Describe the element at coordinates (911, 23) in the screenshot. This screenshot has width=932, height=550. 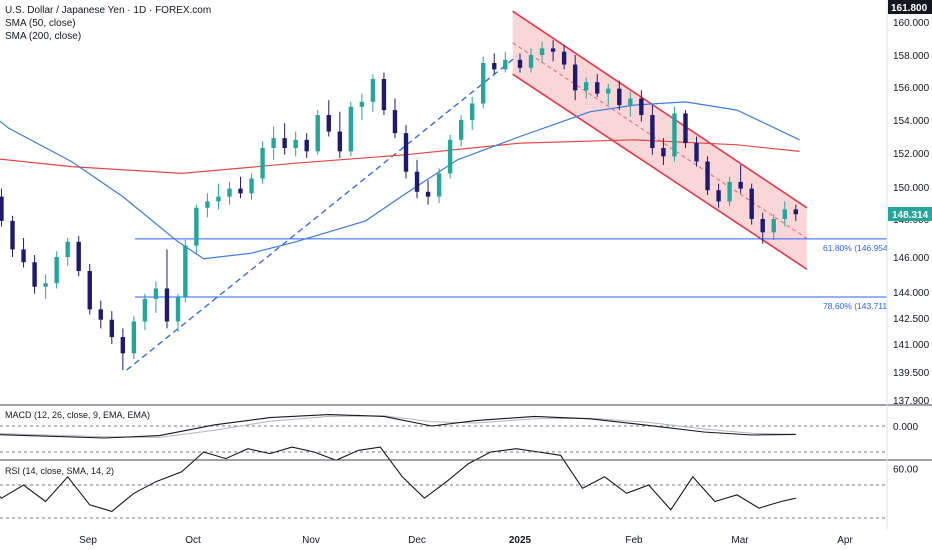
I see `price-tick-label: 160.000` at that location.